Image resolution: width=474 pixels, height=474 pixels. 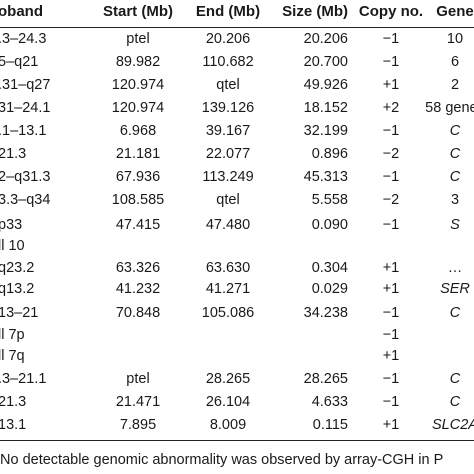 I want to click on table-row: 5–q21 89.982 110.682 20.700 −1 6, so click(x=237, y=65).